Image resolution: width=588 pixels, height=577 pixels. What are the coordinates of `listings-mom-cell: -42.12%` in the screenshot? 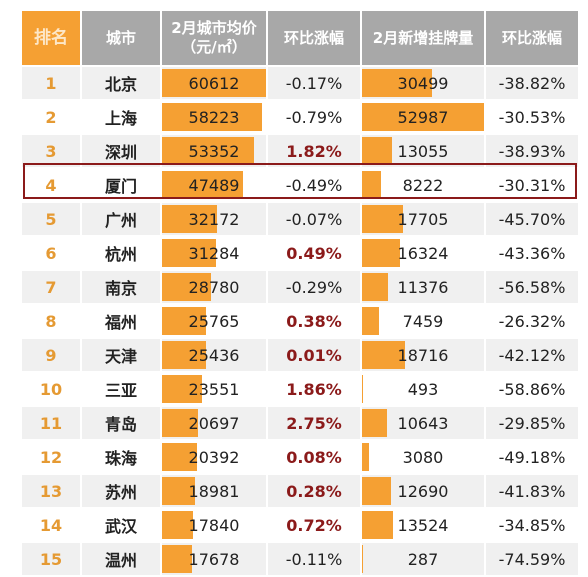 It's located at (532, 355).